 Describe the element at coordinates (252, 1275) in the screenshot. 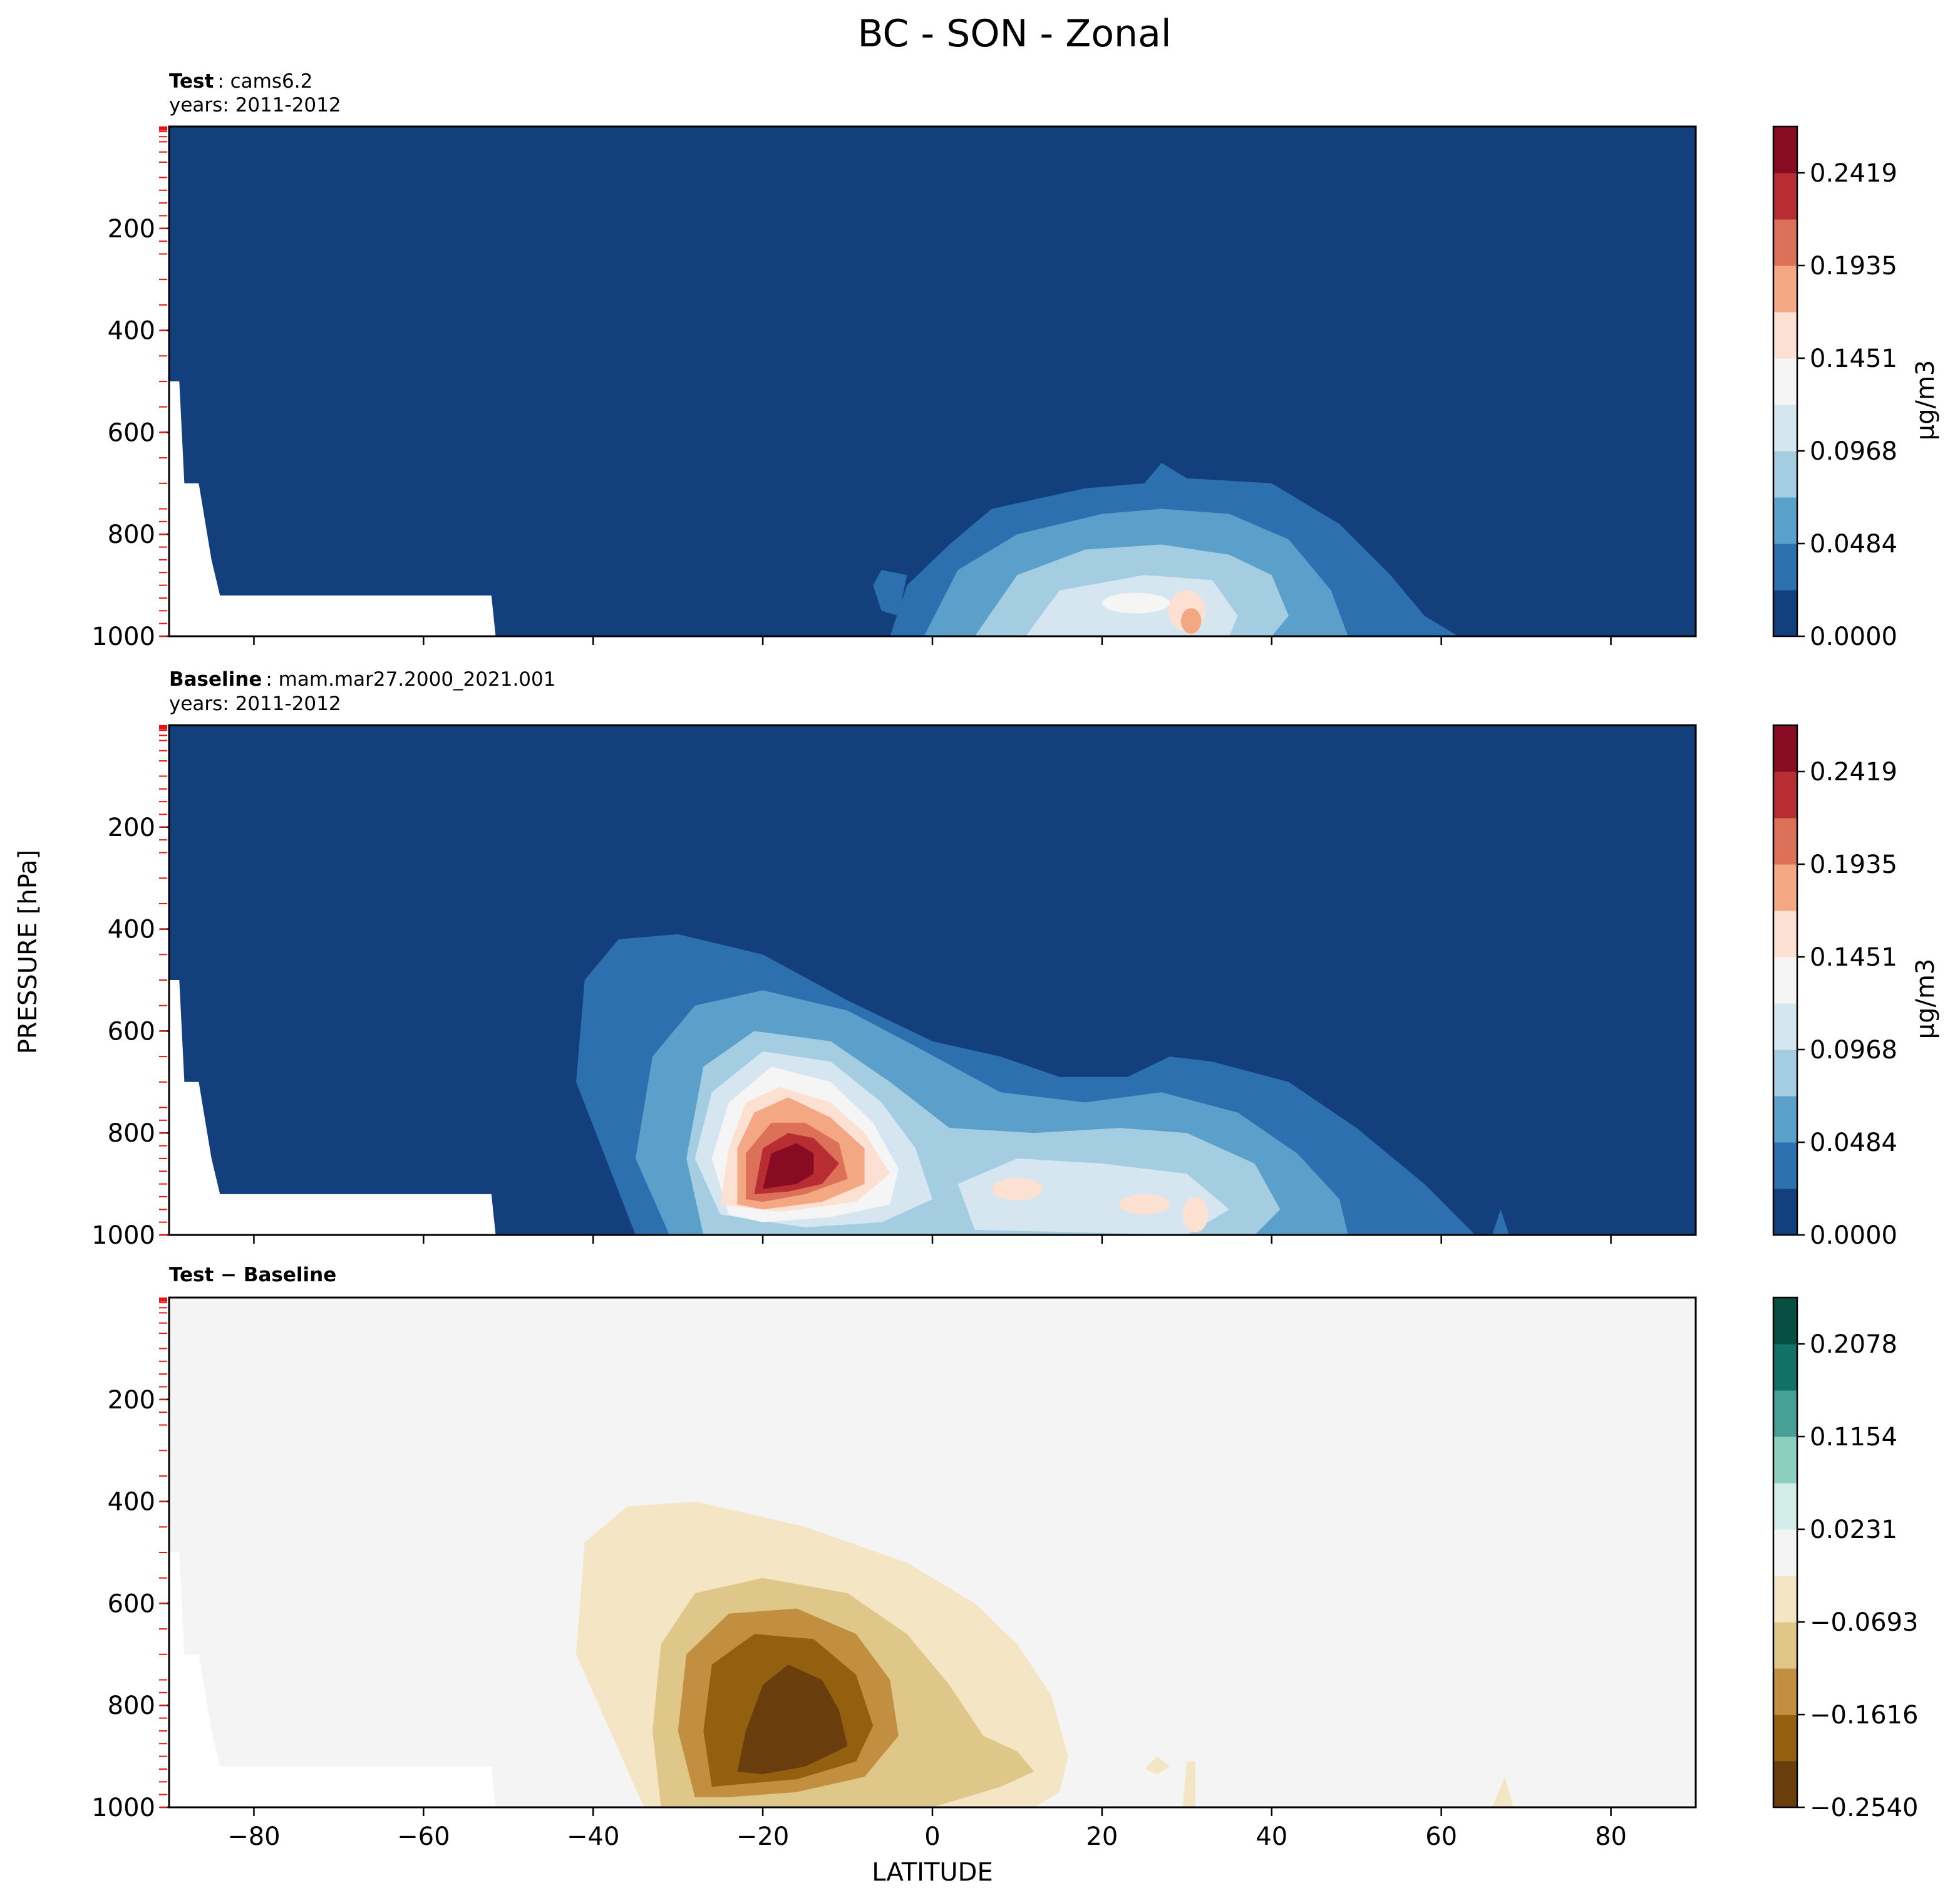

I see `panel-difference-label-bold: Test − Baseline` at that location.